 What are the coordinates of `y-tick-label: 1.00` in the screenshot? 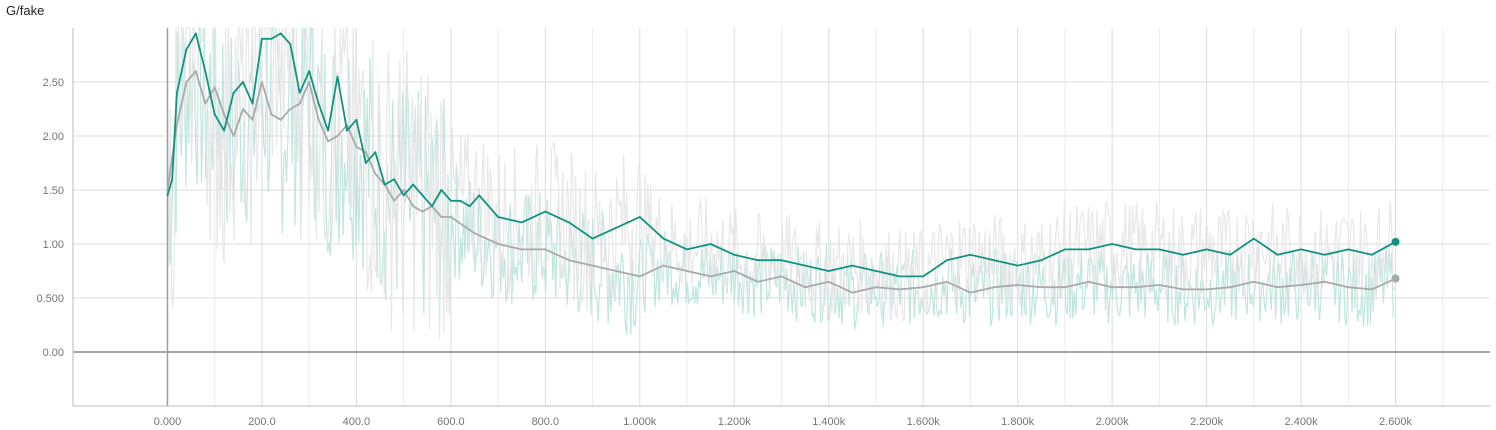 It's located at (53, 245).